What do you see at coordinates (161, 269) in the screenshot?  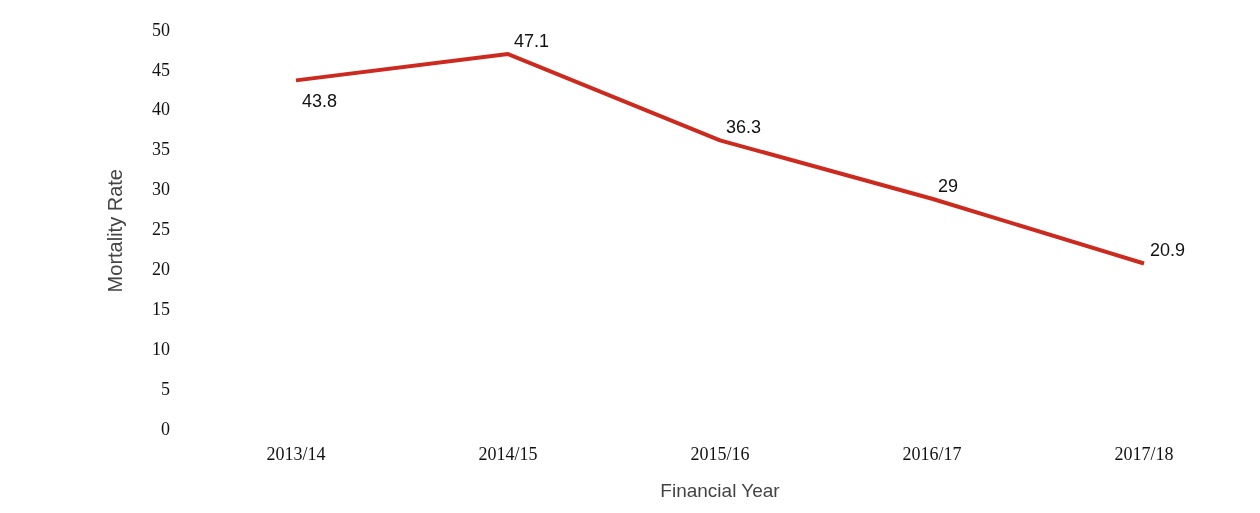 I see `y-tick-label: 20` at bounding box center [161, 269].